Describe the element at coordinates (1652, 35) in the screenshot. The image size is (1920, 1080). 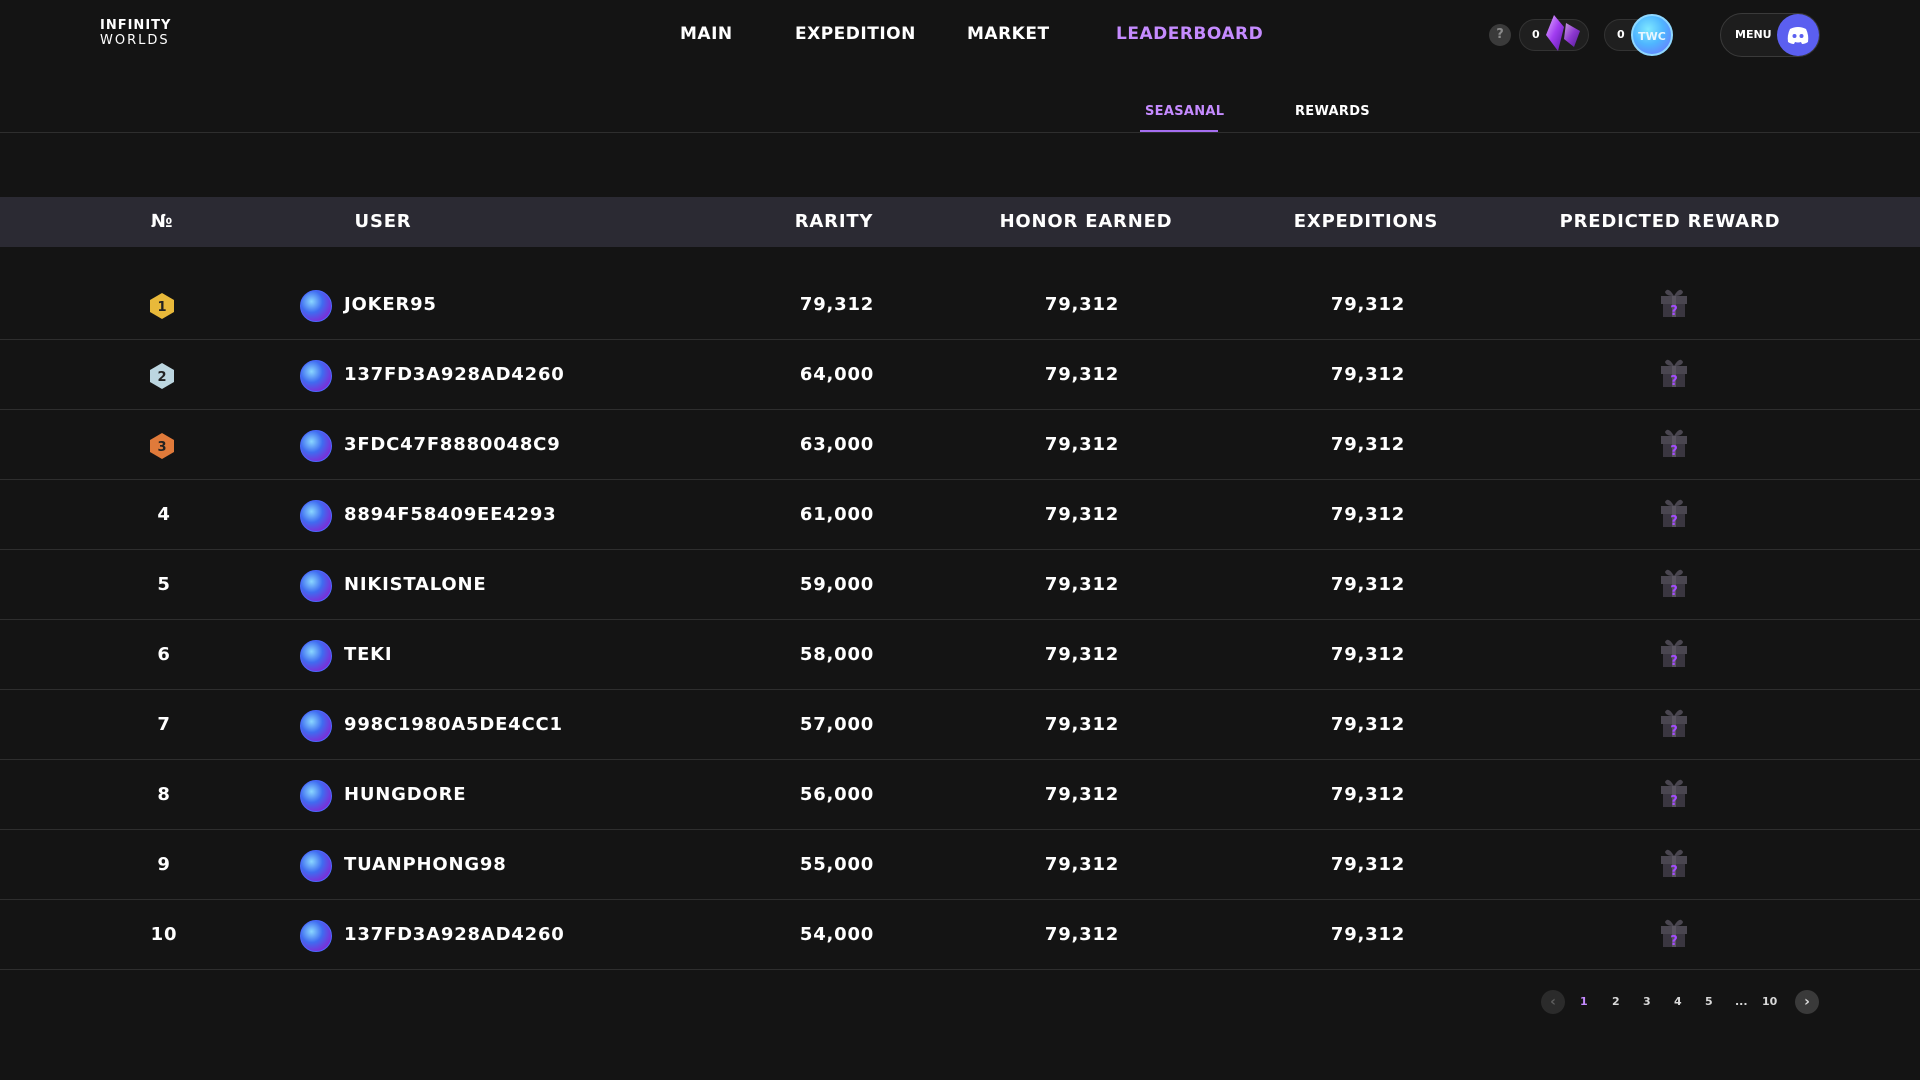
I see `twc-coin-icon: TWC` at that location.